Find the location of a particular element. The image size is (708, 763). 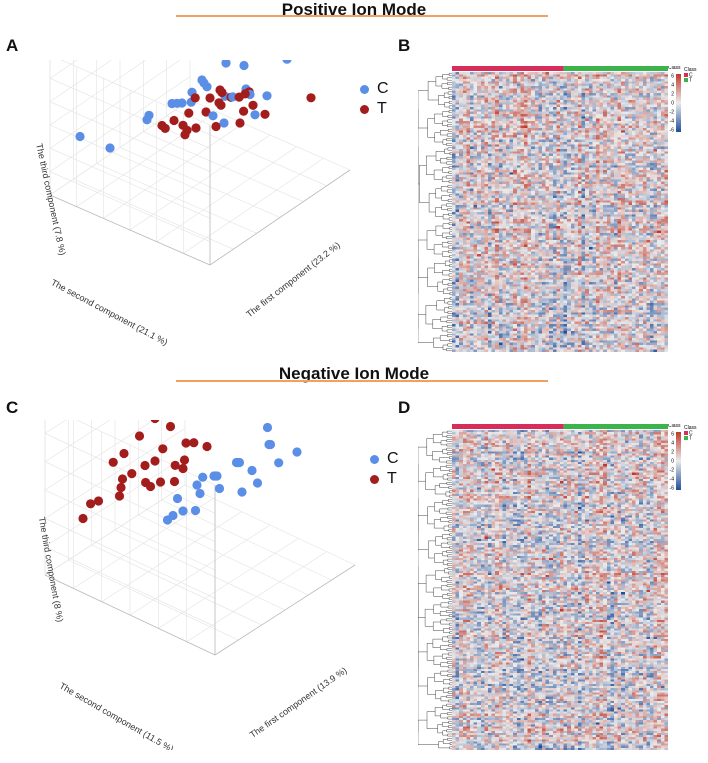

class-legend-c-label: C is located at coordinates (691, 76).